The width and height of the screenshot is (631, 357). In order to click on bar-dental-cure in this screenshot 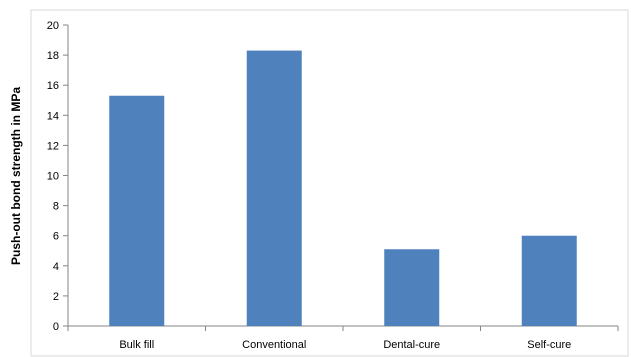, I will do `click(412, 287)`.